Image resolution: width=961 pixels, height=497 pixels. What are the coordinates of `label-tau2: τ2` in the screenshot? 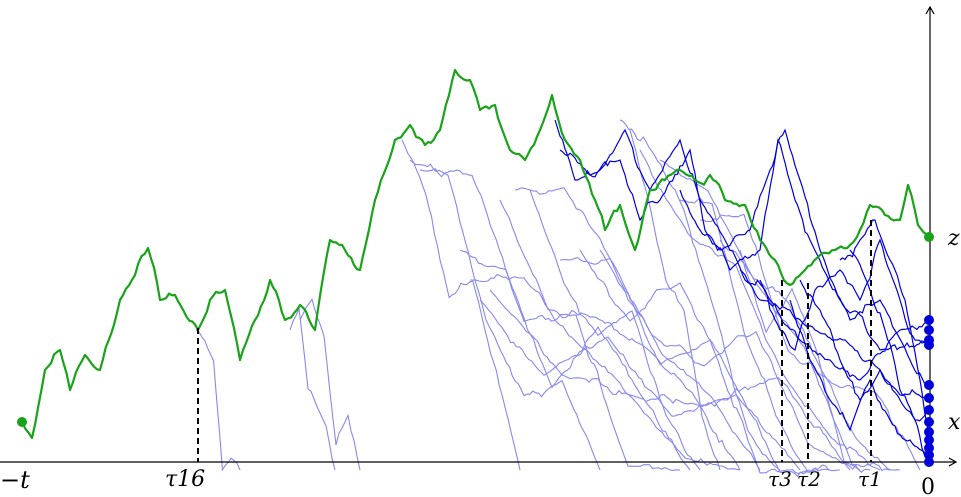 It's located at (809, 479).